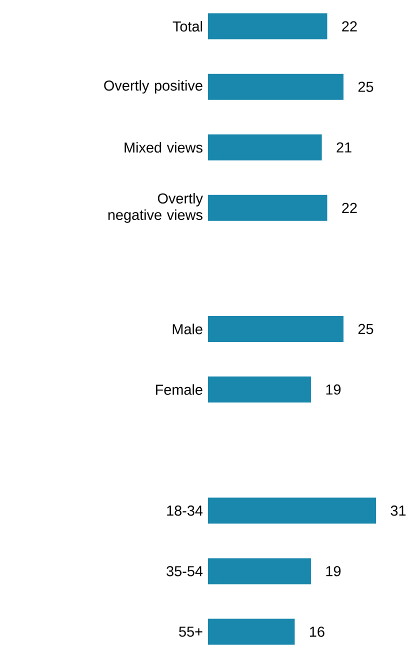 The height and width of the screenshot is (658, 418). I want to click on data-label: 16, so click(317, 631).